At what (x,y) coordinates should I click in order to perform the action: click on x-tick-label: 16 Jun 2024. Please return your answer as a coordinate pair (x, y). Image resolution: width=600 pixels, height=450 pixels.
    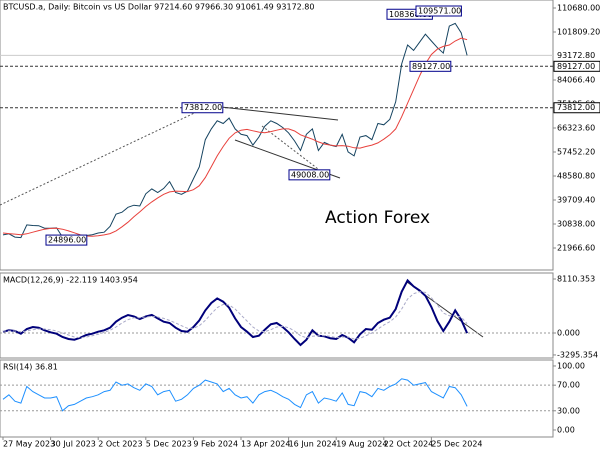
    Looking at the image, I should click on (313, 444).